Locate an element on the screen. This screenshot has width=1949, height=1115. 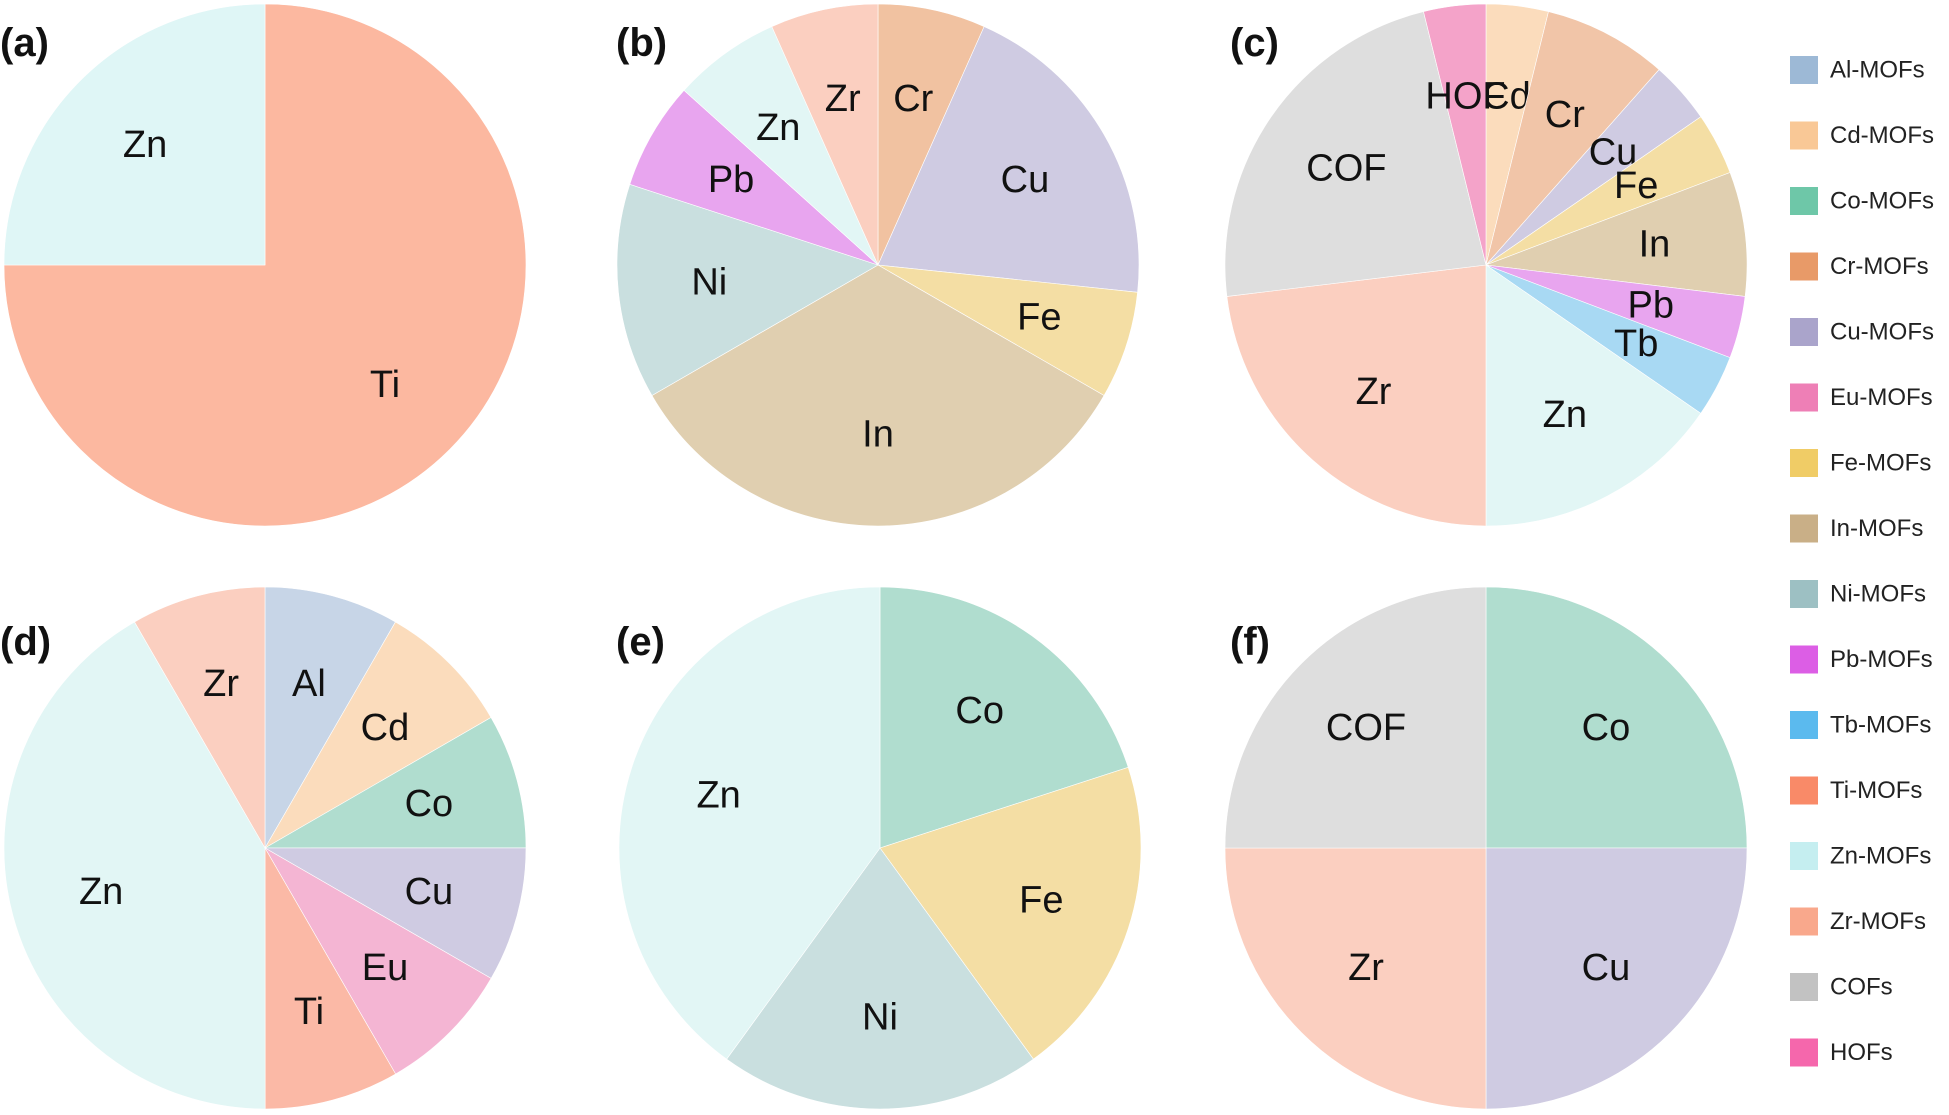
slice-label-cof: COF is located at coordinates (1366, 728).